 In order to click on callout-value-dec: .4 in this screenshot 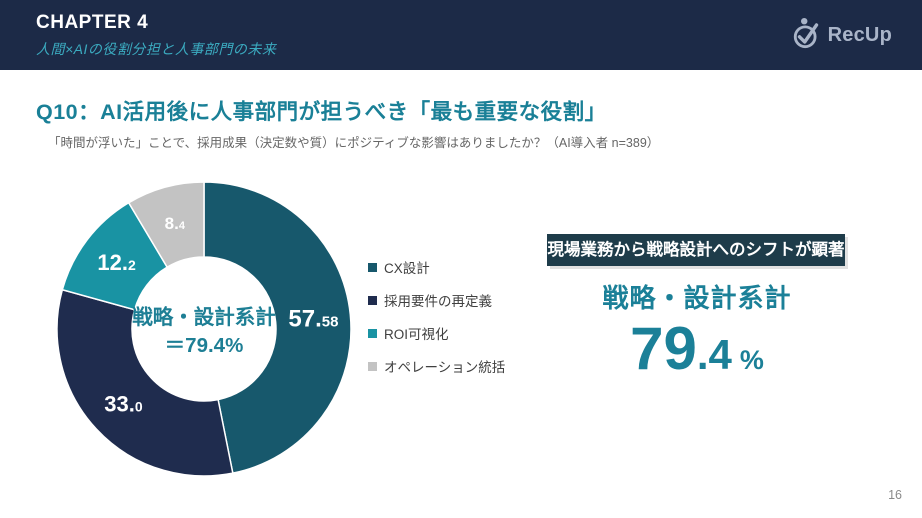, I will do `click(714, 354)`.